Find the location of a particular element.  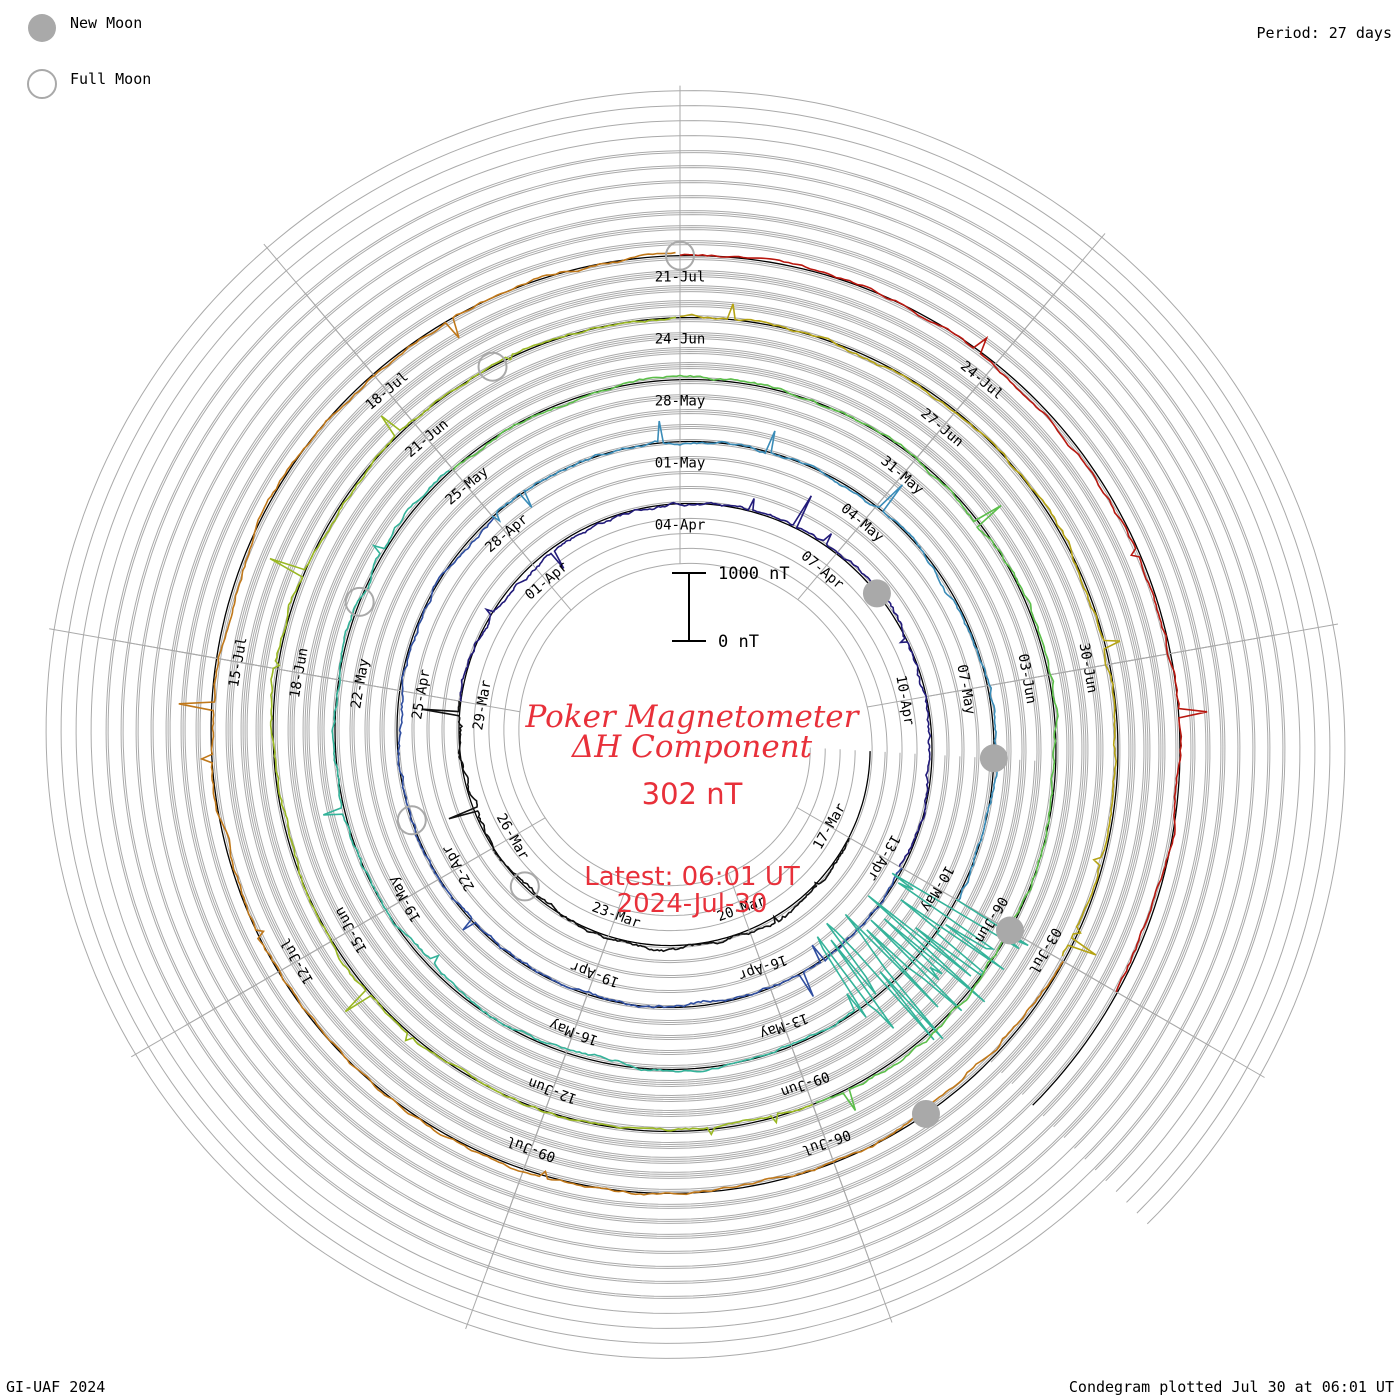

scale-bar: 1000 nT 0 nT is located at coordinates (731, 608).